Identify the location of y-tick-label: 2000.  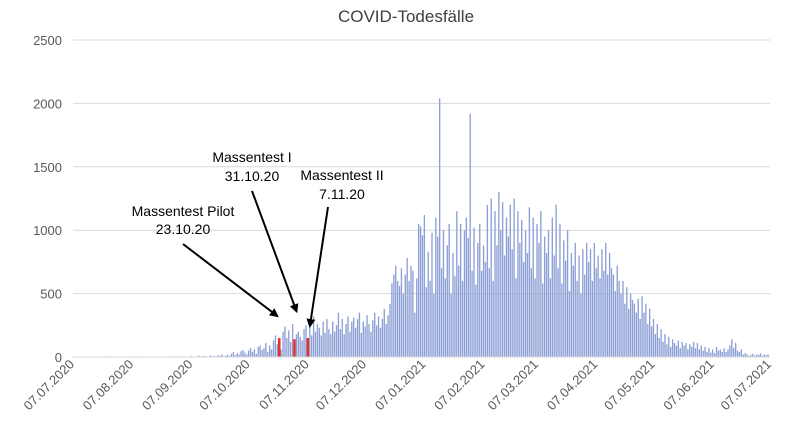
(47, 103).